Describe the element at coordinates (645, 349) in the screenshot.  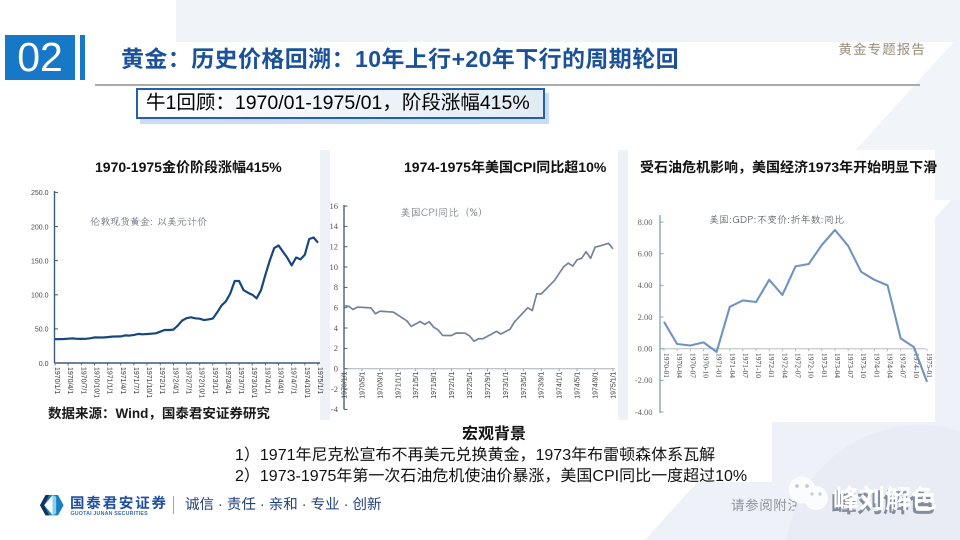
I see `svg-text: 0.00` at that location.